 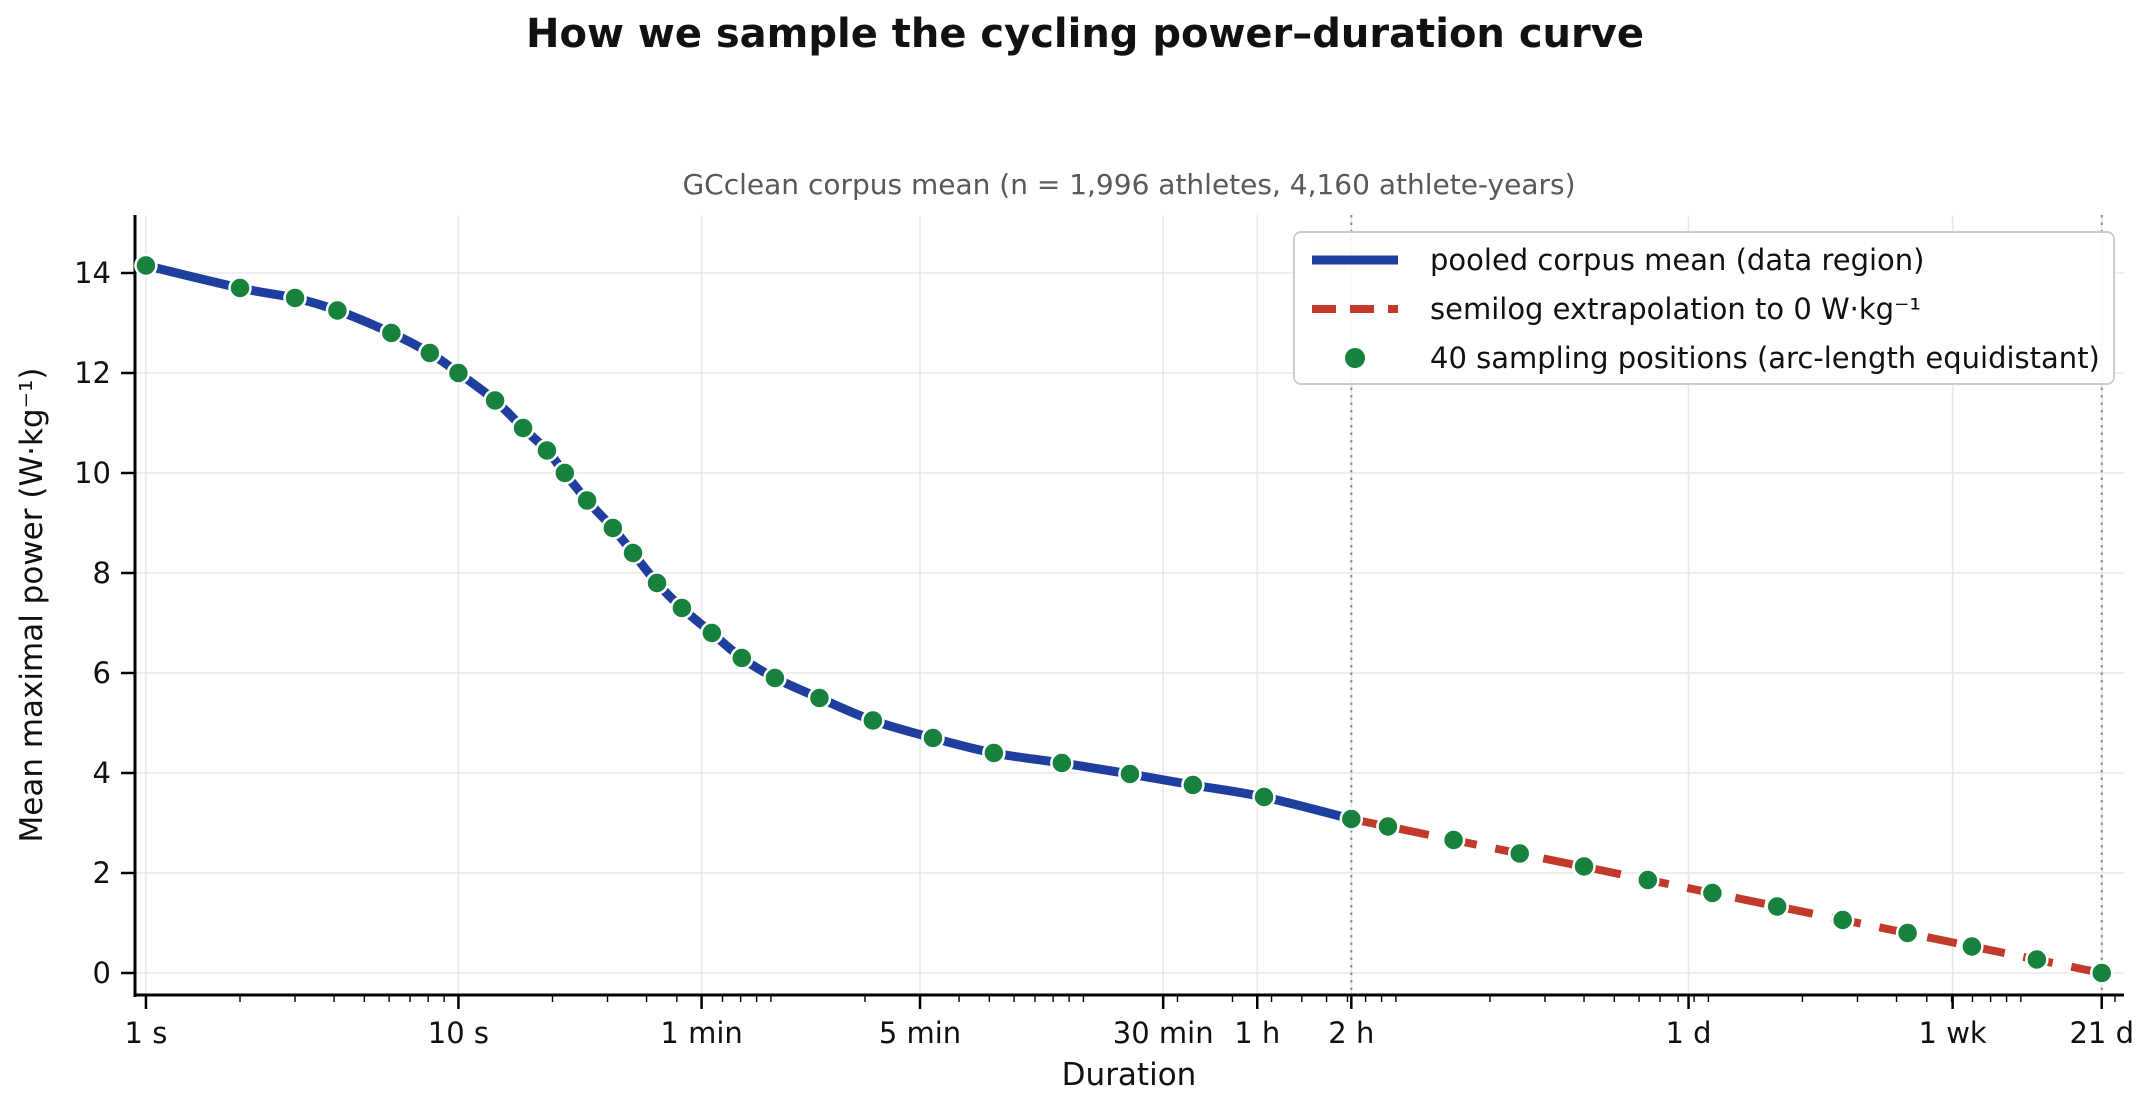 What do you see at coordinates (1163, 1033) in the screenshot?
I see `x-tick-label: 30 min` at bounding box center [1163, 1033].